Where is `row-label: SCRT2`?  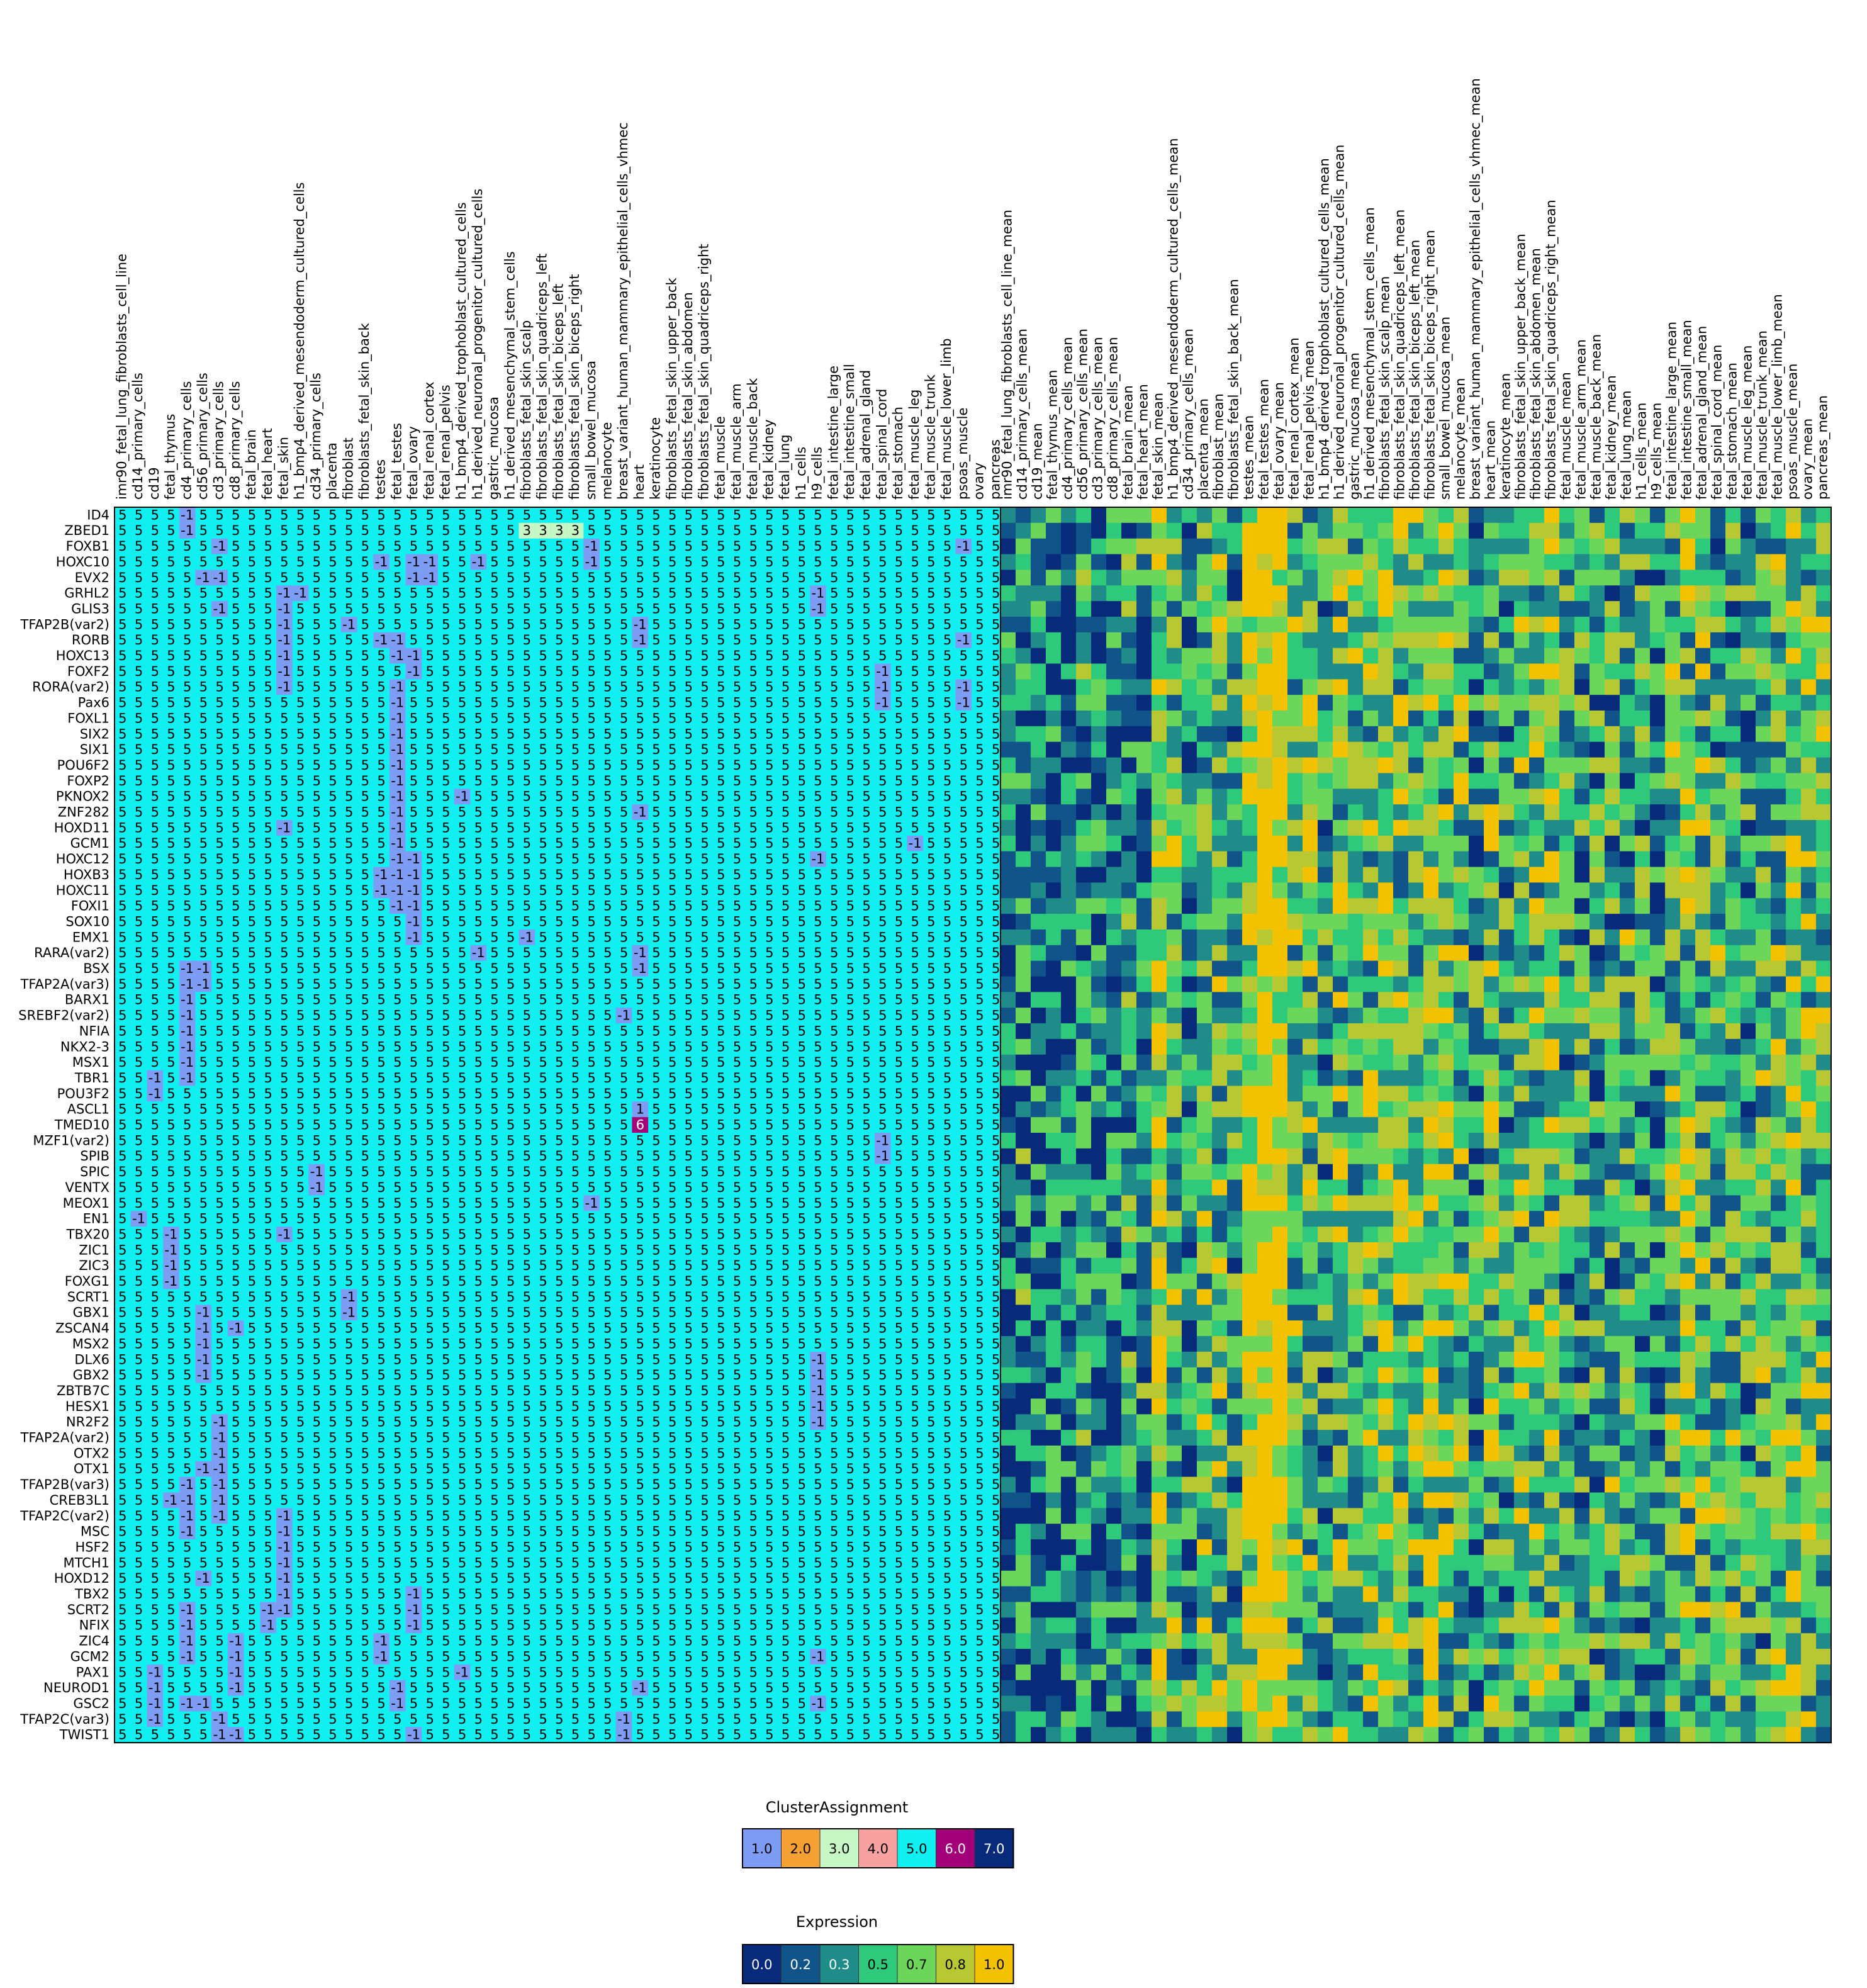
row-label: SCRT2 is located at coordinates (88, 1610).